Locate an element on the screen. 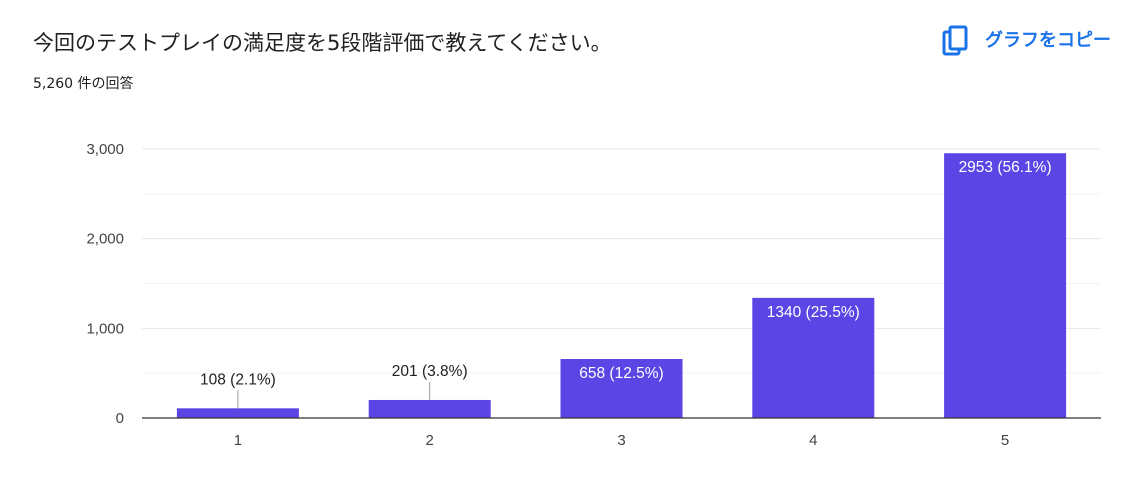 The width and height of the screenshot is (1145, 483). y-tick-label: 1,000 is located at coordinates (105, 328).